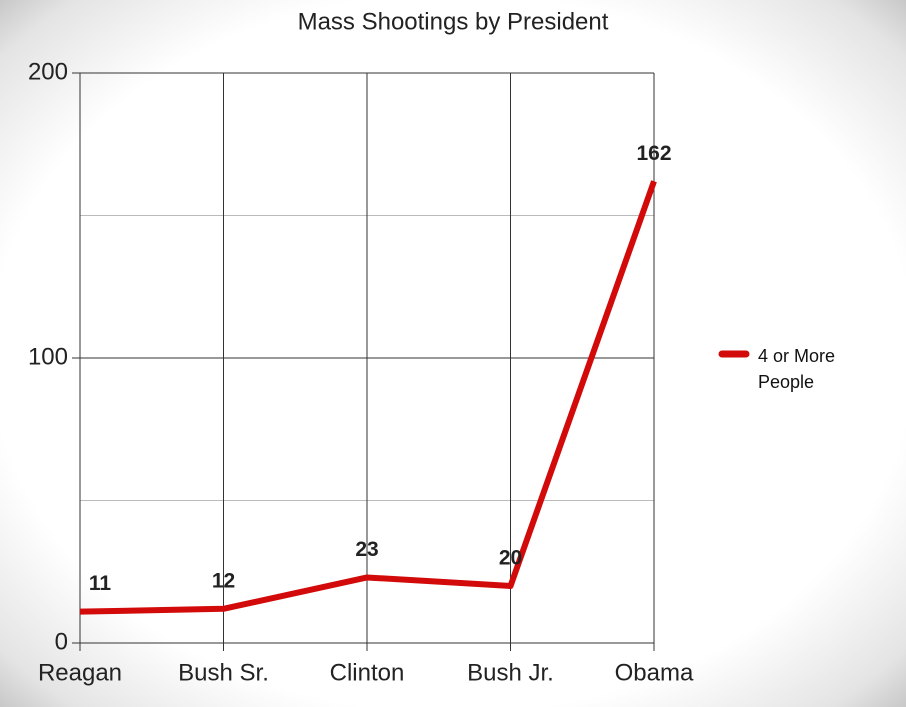 Image resolution: width=906 pixels, height=707 pixels. Describe the element at coordinates (48, 356) in the screenshot. I see `y-tick-label: 100` at that location.